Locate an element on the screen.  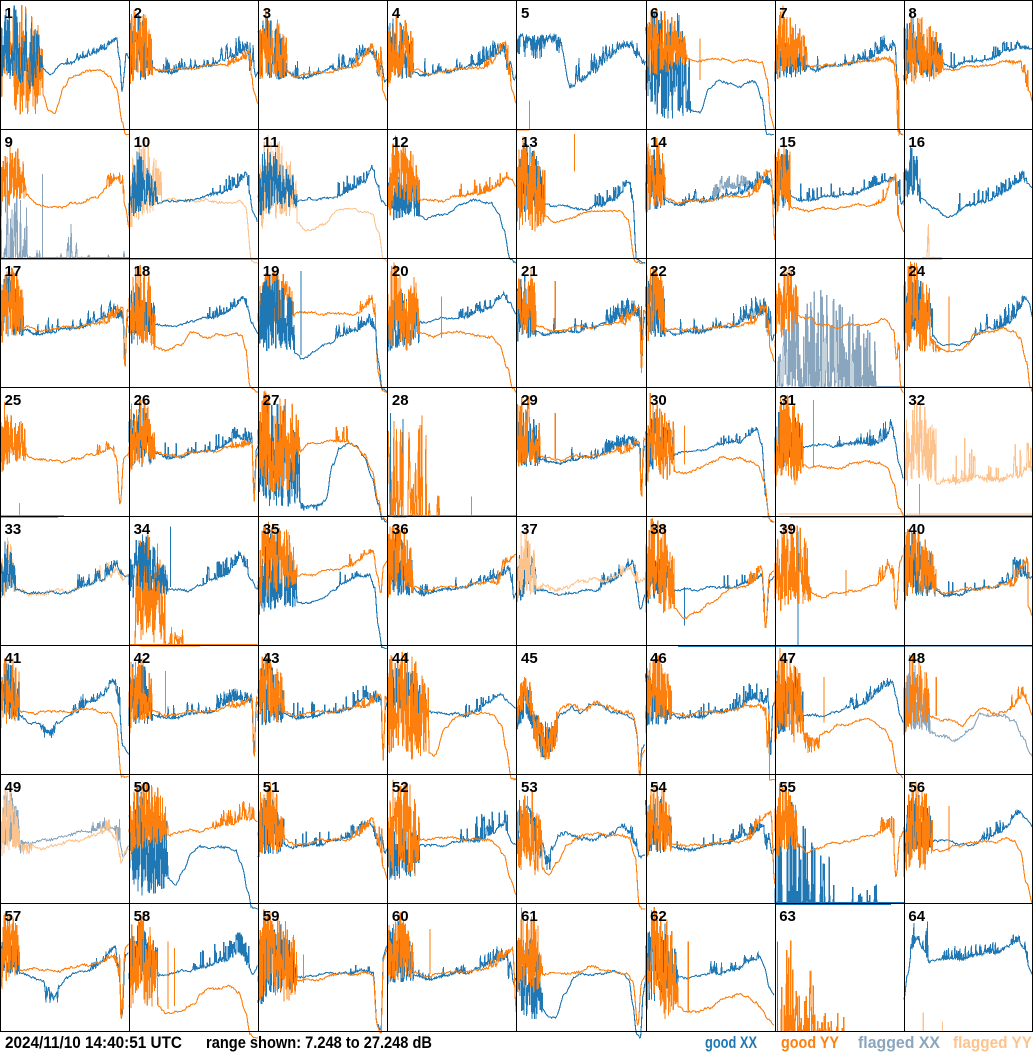
svg-text: 49 is located at coordinates (13, 787).